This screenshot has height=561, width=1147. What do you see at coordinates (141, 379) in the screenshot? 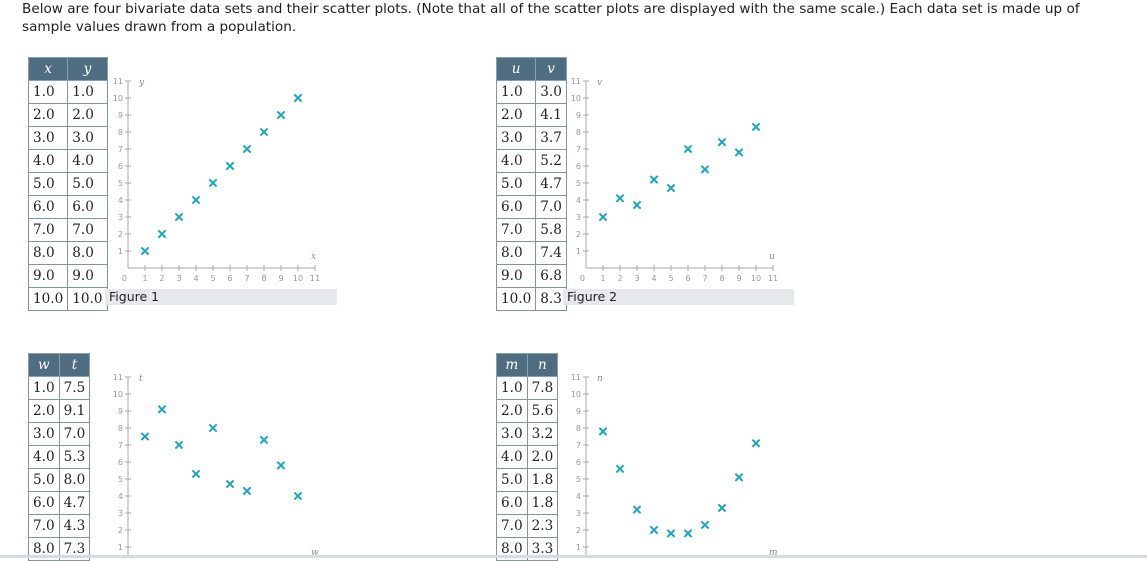
I see `y-axis-label: t` at bounding box center [141, 379].